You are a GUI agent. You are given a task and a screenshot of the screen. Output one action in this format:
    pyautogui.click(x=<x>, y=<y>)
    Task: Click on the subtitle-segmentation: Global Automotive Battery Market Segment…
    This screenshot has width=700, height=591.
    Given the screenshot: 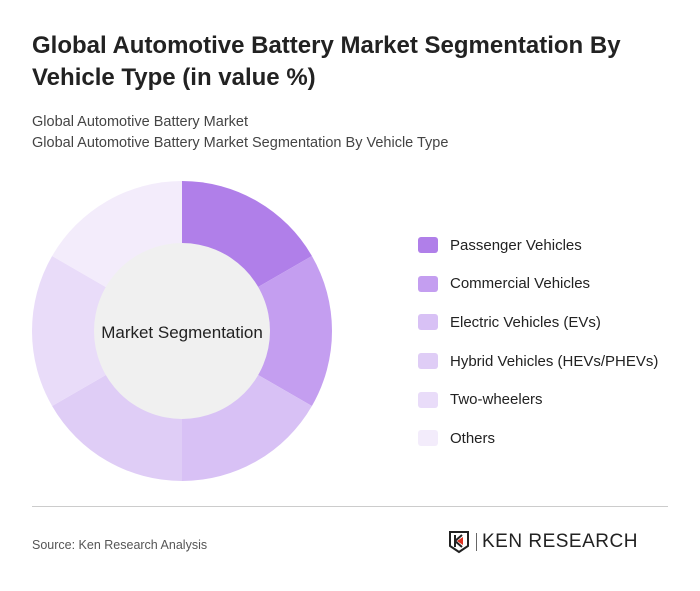 What is the action you would take?
    pyautogui.click(x=240, y=143)
    